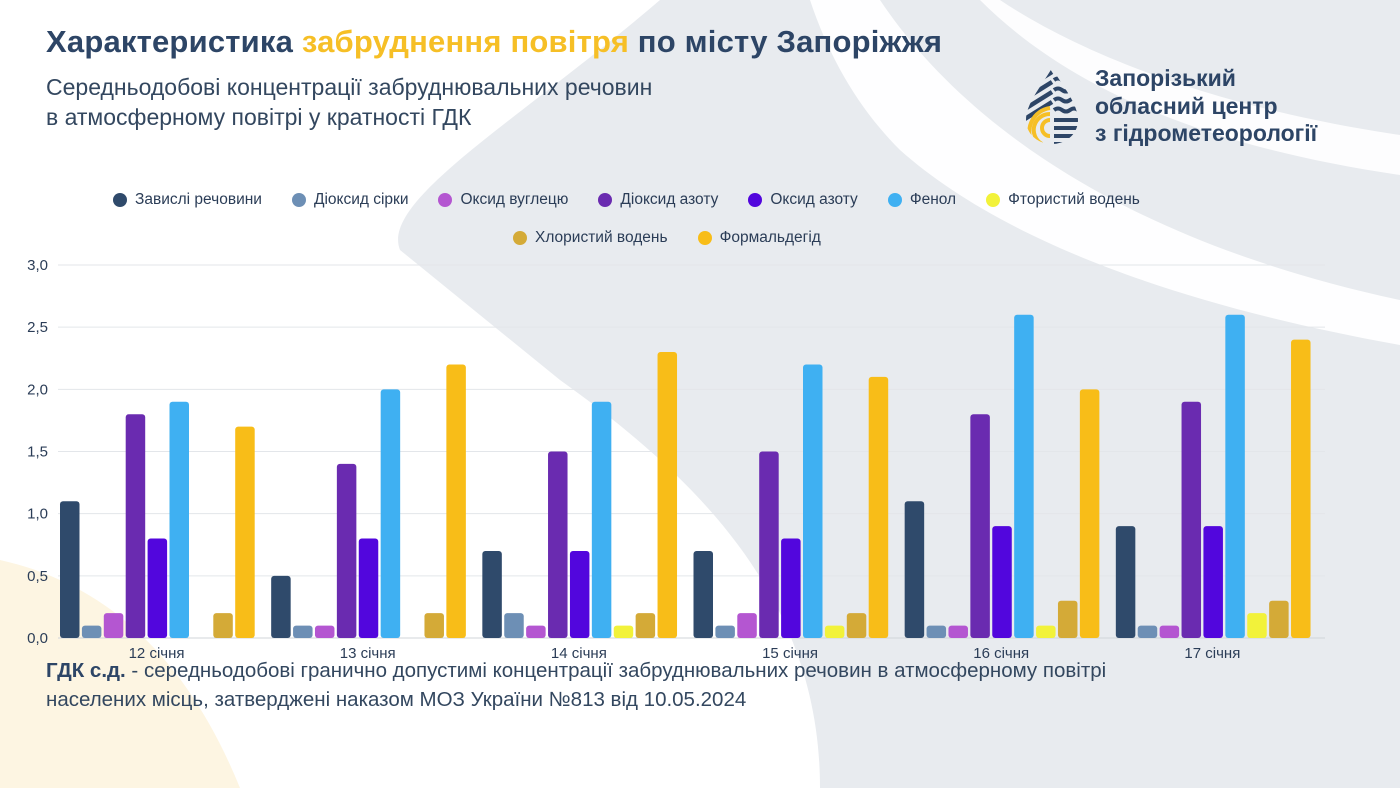 Image resolution: width=1400 pixels, height=788 pixels. Describe the element at coordinates (933, 199) in the screenshot. I see `legend-label: Фенол` at that location.